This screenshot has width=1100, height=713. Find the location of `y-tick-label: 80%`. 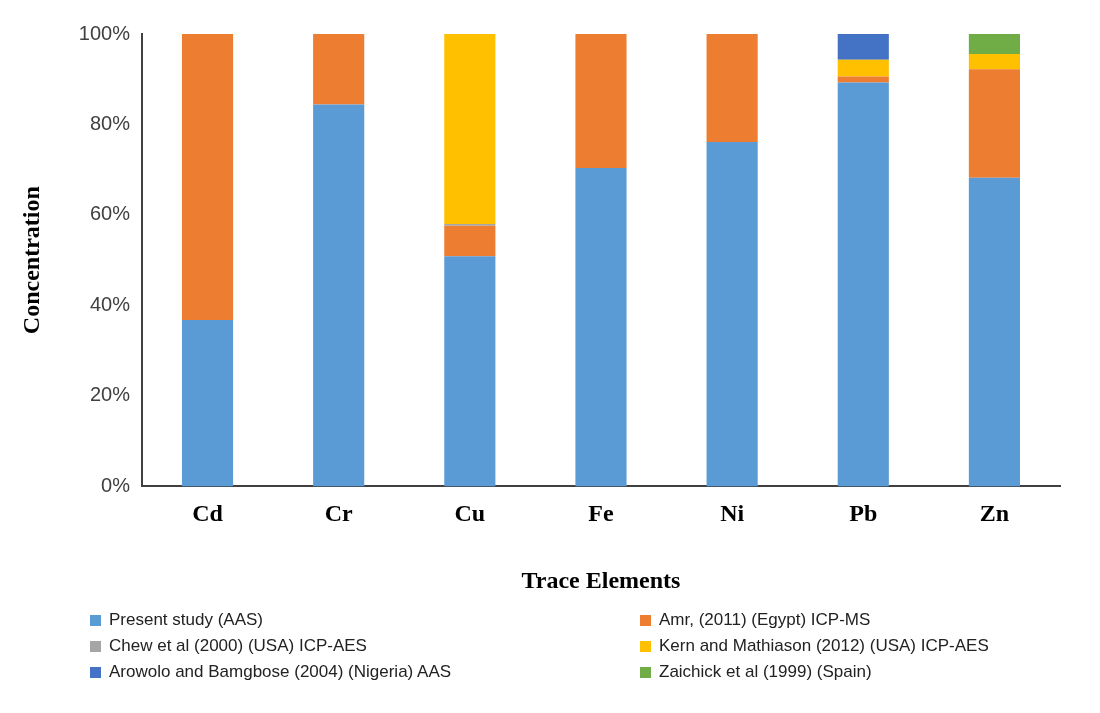

y-tick-label: 80% is located at coordinates (110, 123).